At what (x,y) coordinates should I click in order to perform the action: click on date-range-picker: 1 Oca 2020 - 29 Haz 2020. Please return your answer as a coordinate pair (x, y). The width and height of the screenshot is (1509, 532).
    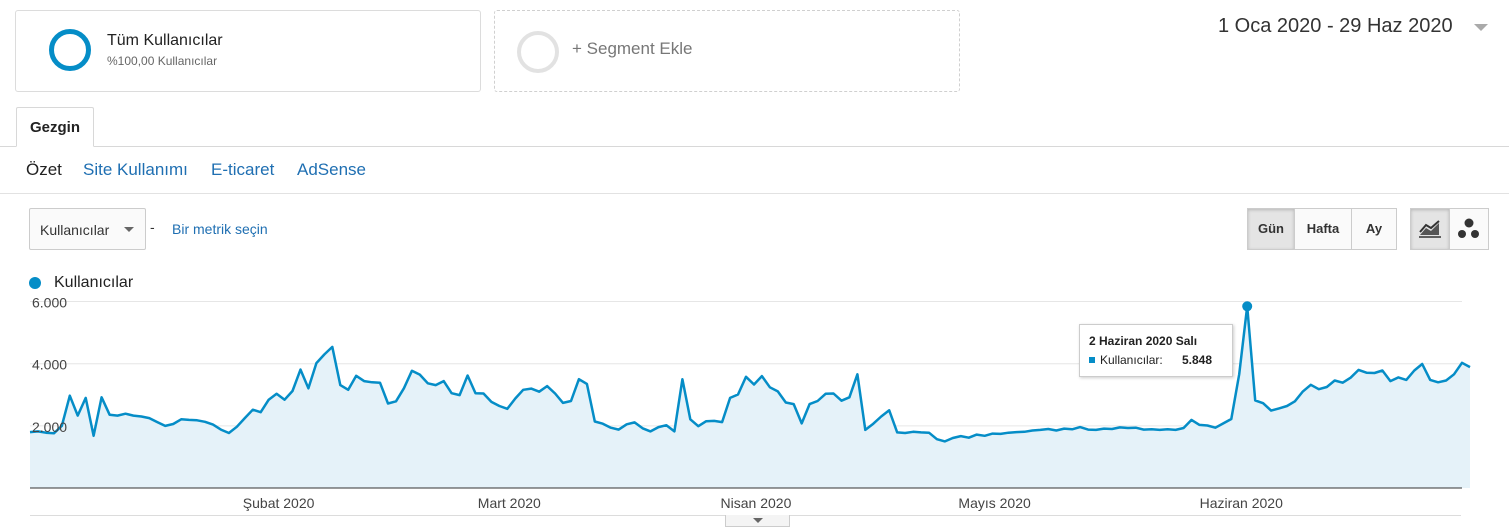
    Looking at the image, I should click on (1335, 26).